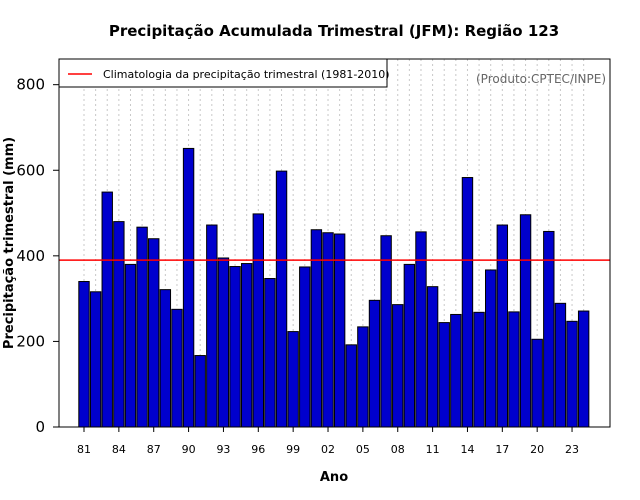  What do you see at coordinates (30, 85) in the screenshot?
I see `y-tick-label: 800` at bounding box center [30, 85].